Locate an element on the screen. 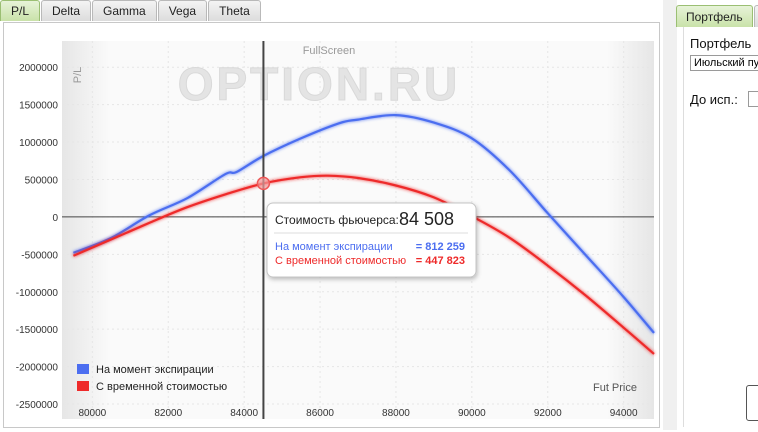 This screenshot has width=758, height=432. y-tick-2: 1000000 is located at coordinates (38, 143).